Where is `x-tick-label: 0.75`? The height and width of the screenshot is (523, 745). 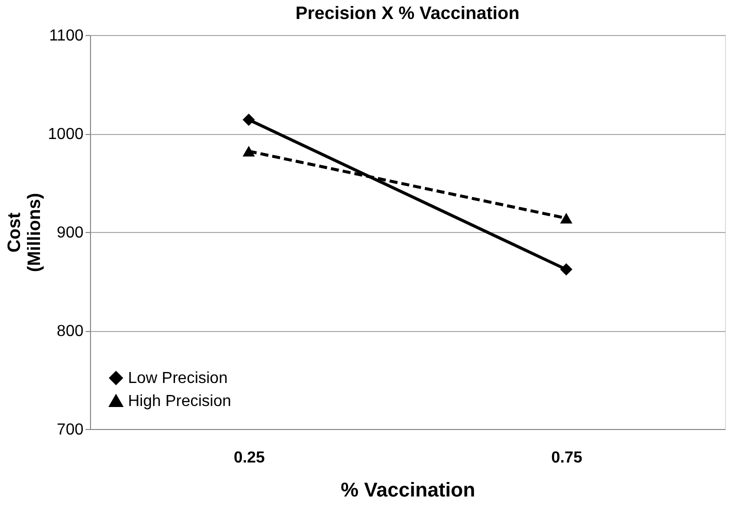 x-tick-label: 0.75 is located at coordinates (566, 458).